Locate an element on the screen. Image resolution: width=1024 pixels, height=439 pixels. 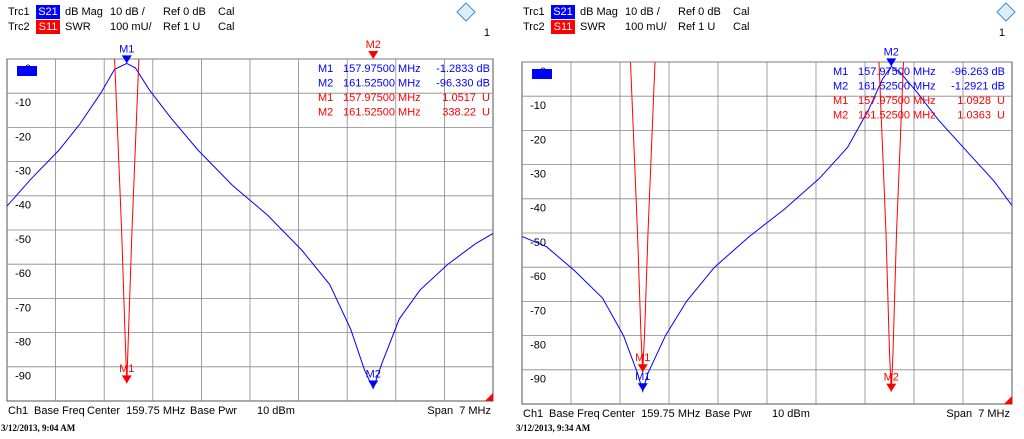
trace-label: dB Mag is located at coordinates (84, 12).